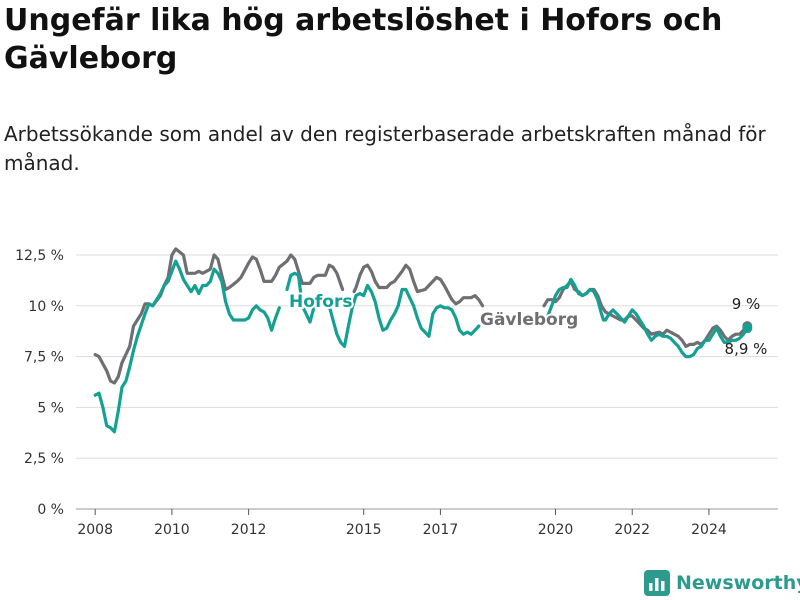 This screenshot has width=800, height=600. What do you see at coordinates (402, 523) in the screenshot?
I see `x-axis: 2008 2010 2012 2015 2017 2020 2022 2024` at bounding box center [402, 523].